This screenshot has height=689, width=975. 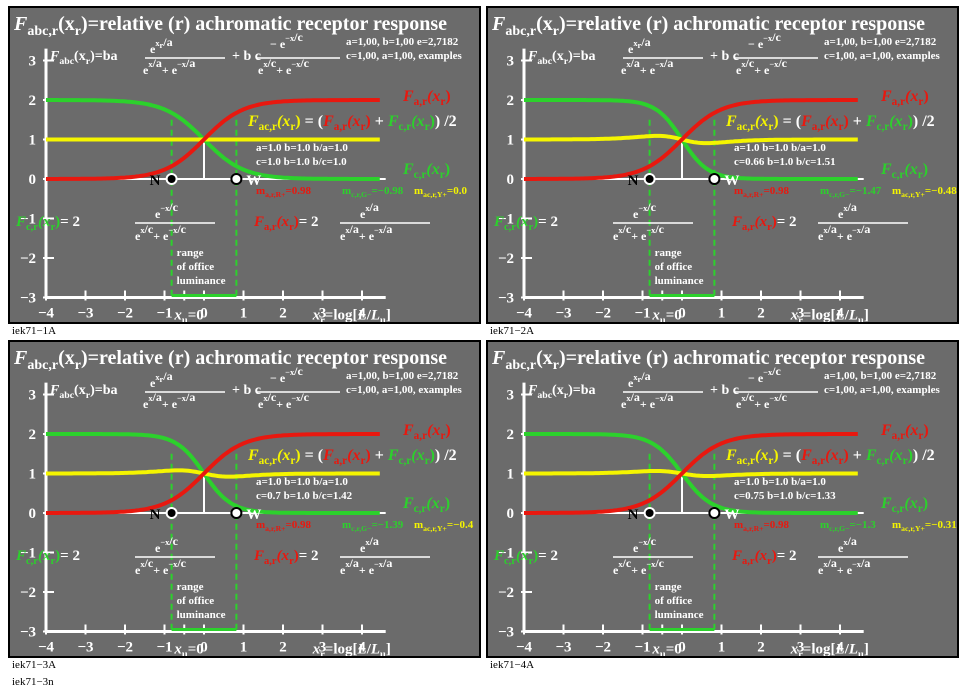 I want to click on y-tick-label: −1, so click(x=506, y=220).